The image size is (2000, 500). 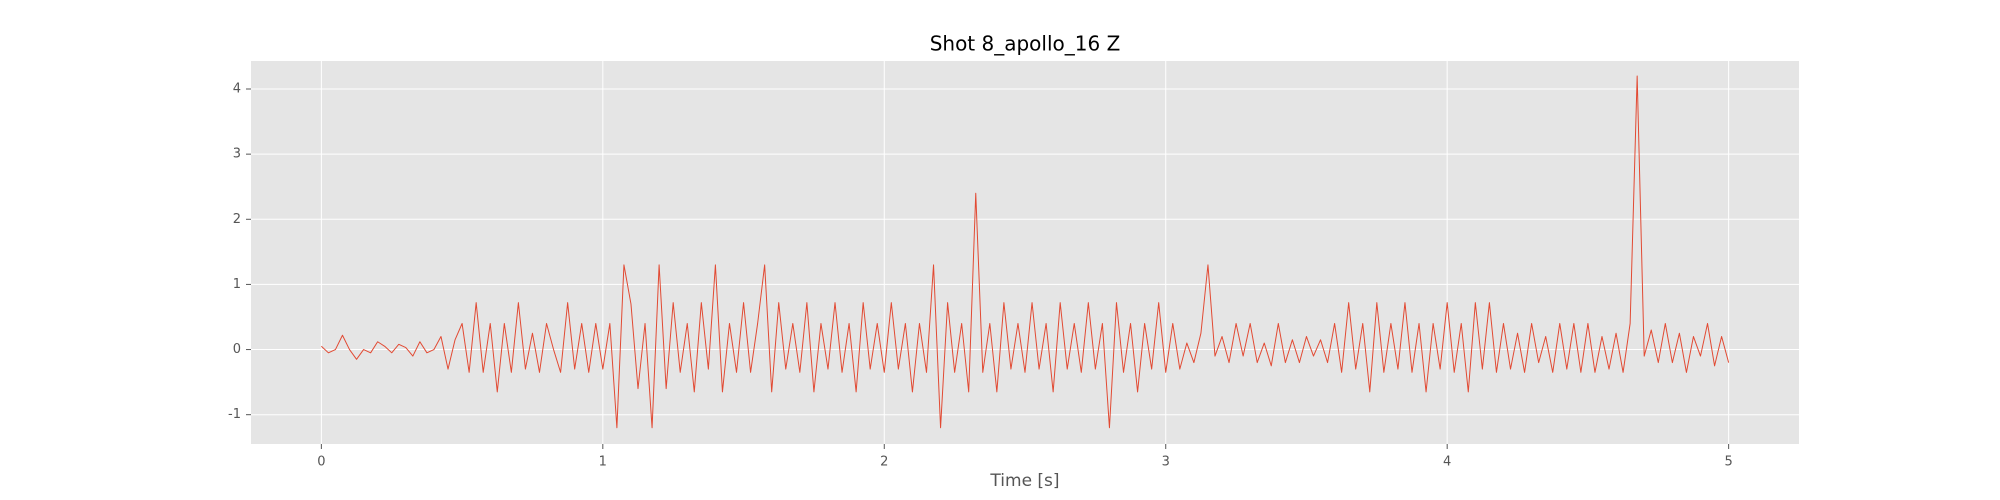 I want to click on x-tick-label: 3, so click(x=1166, y=462).